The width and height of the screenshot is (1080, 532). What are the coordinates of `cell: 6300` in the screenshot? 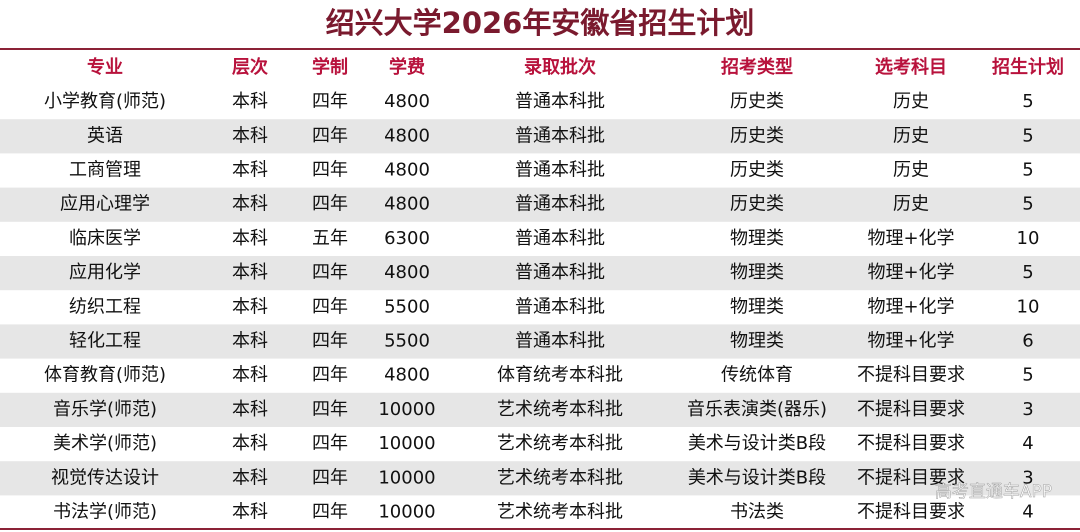 It's located at (407, 238).